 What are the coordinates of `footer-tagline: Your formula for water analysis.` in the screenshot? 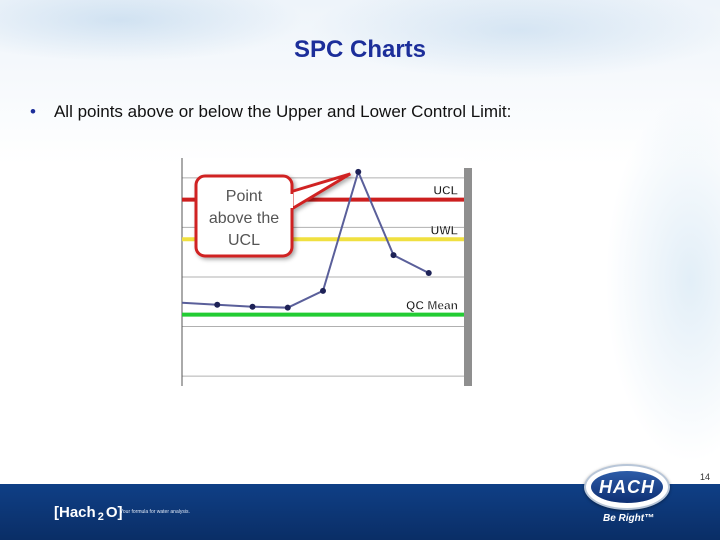 It's located at (155, 512).